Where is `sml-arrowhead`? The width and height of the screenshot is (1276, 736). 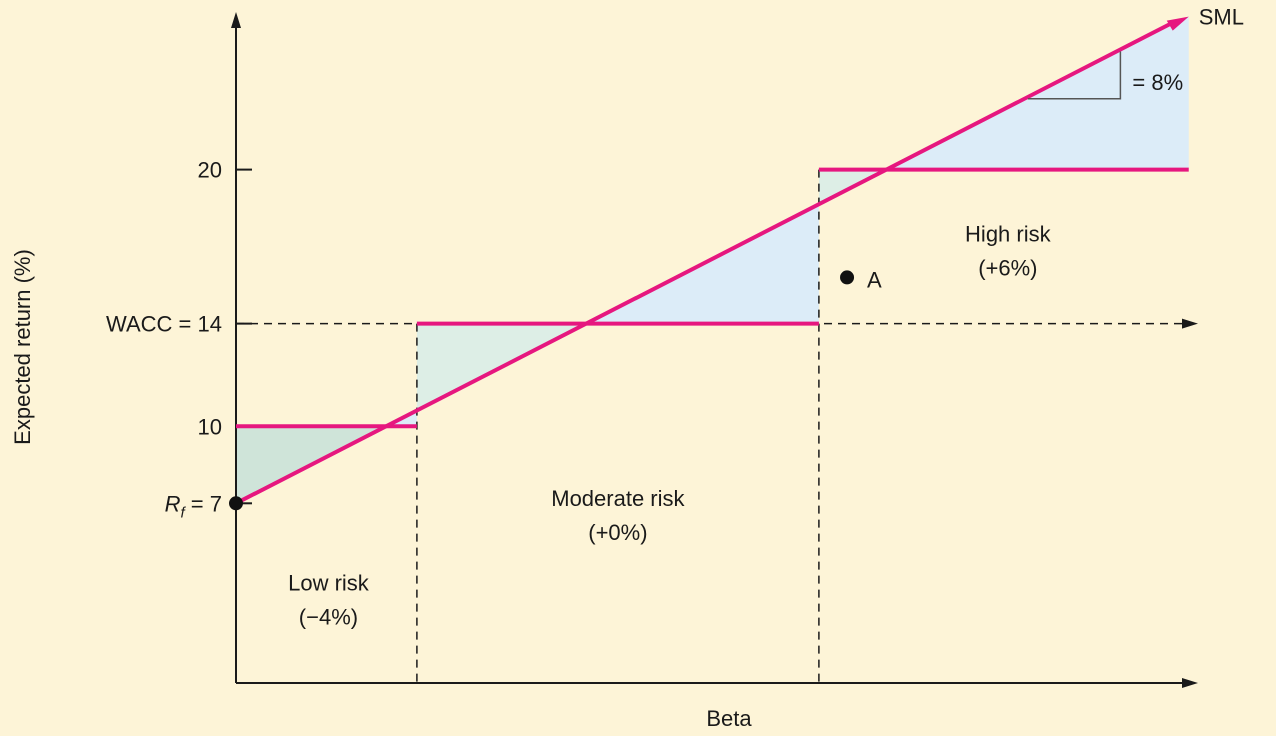 sml-arrowhead is located at coordinates (1177, 23).